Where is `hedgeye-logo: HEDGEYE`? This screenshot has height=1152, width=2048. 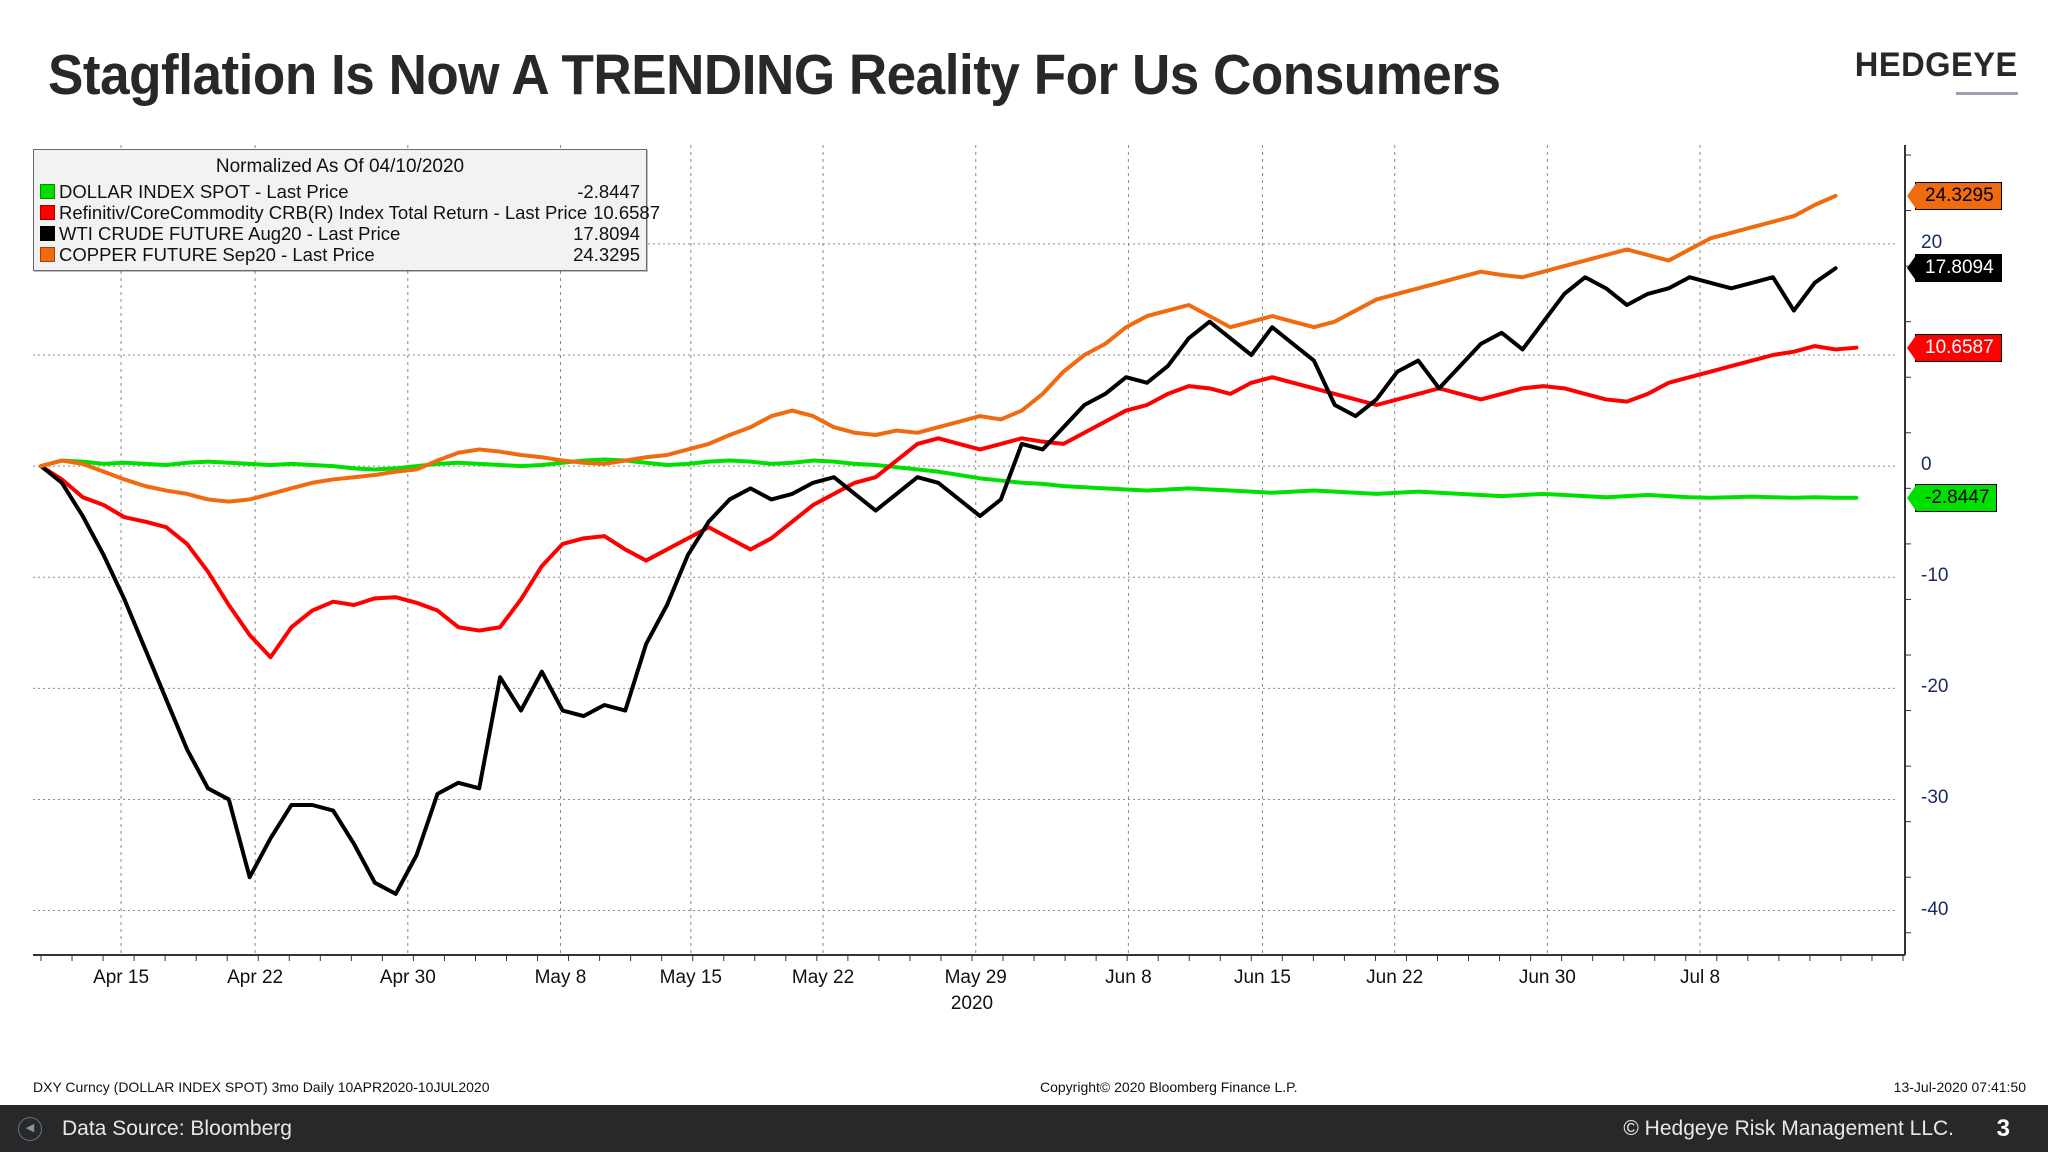
hedgeye-logo: HEDGEYE is located at coordinates (1933, 70).